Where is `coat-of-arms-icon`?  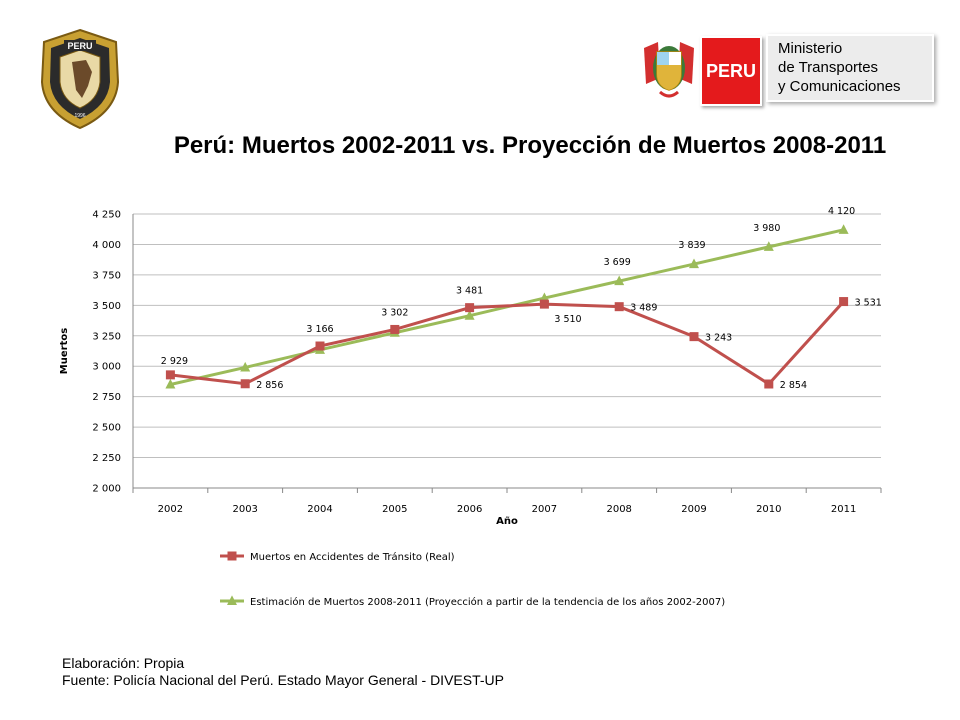
coat-of-arms-icon is located at coordinates (669, 70).